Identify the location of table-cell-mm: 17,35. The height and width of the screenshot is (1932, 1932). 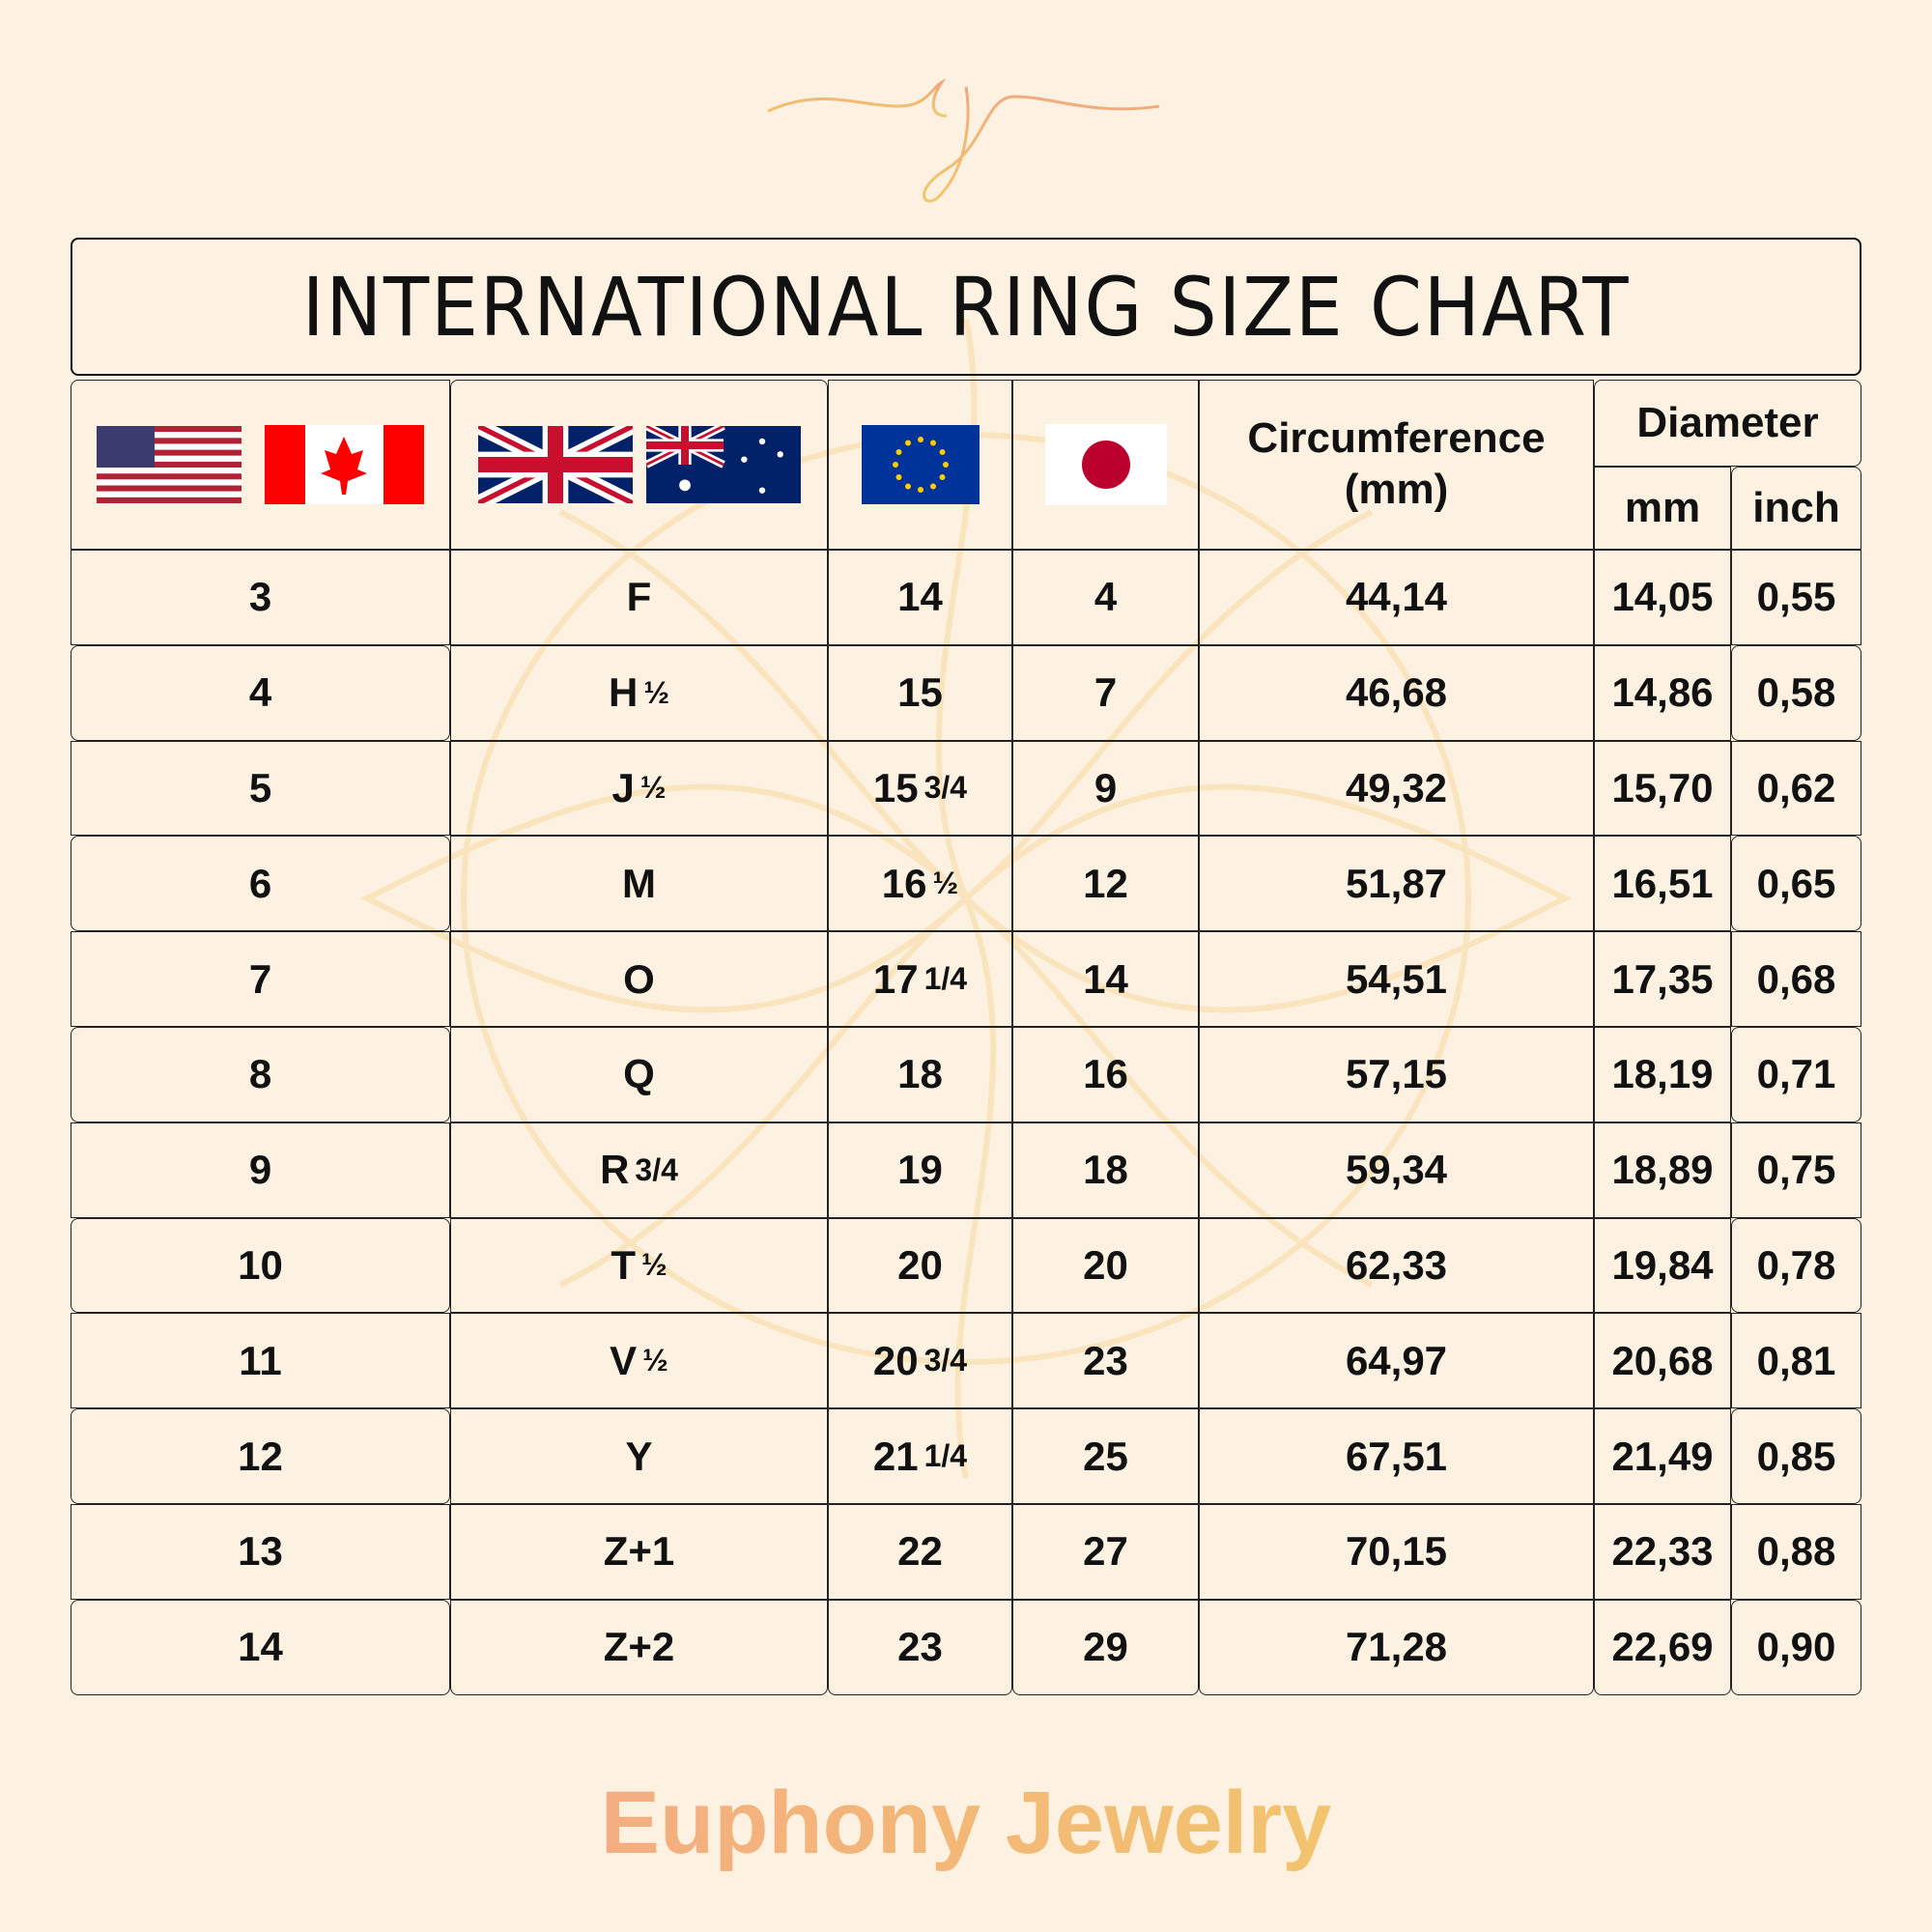
(1662, 979).